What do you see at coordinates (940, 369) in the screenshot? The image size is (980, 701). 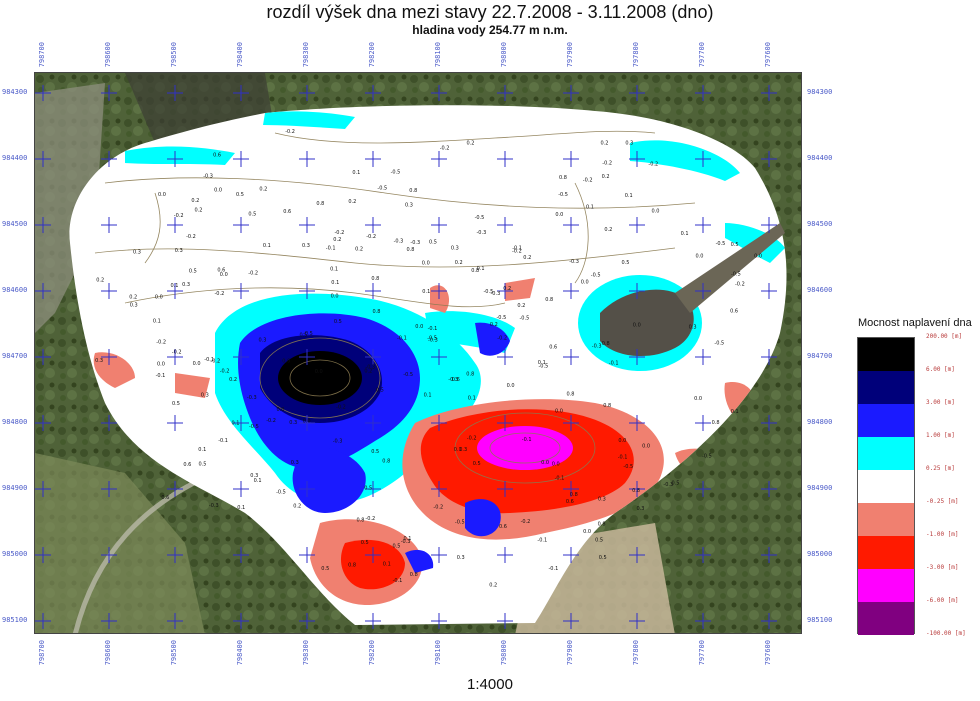 I see `legend-label: 6.00 [m]` at bounding box center [940, 369].